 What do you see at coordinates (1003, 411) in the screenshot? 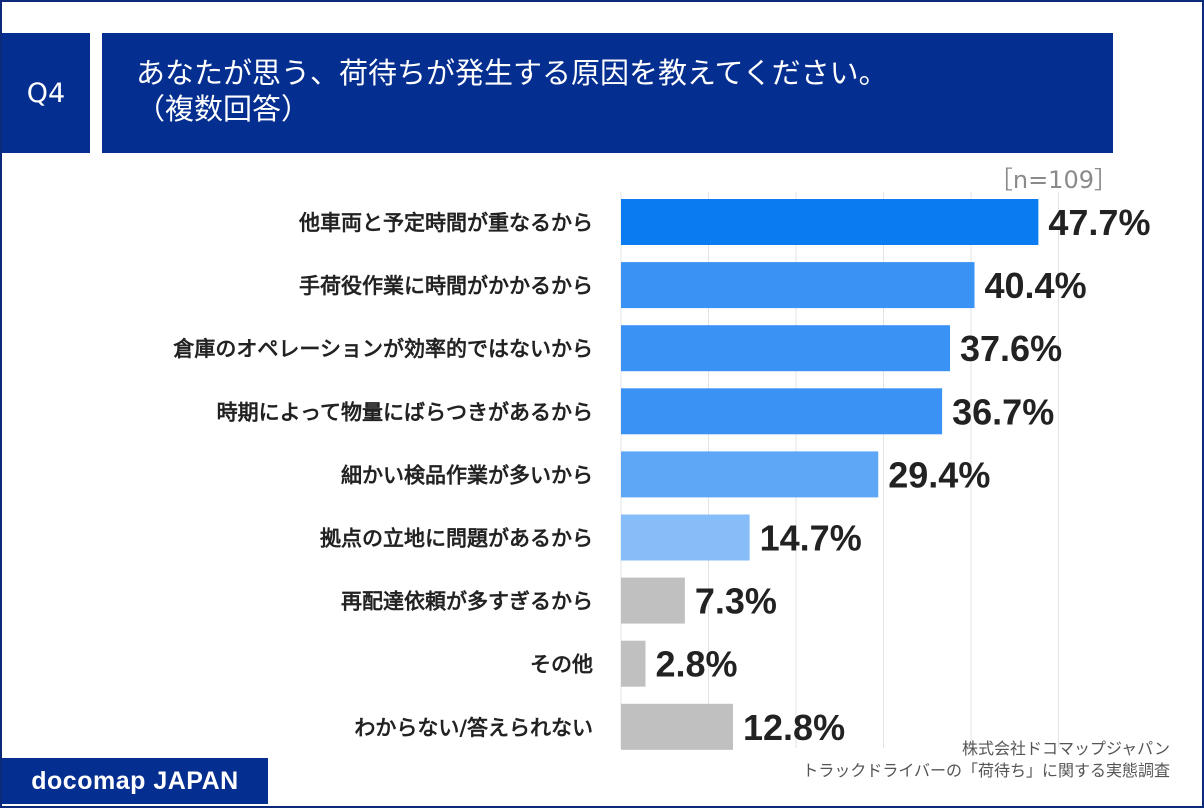
I see `value-label: 36.7%` at bounding box center [1003, 411].